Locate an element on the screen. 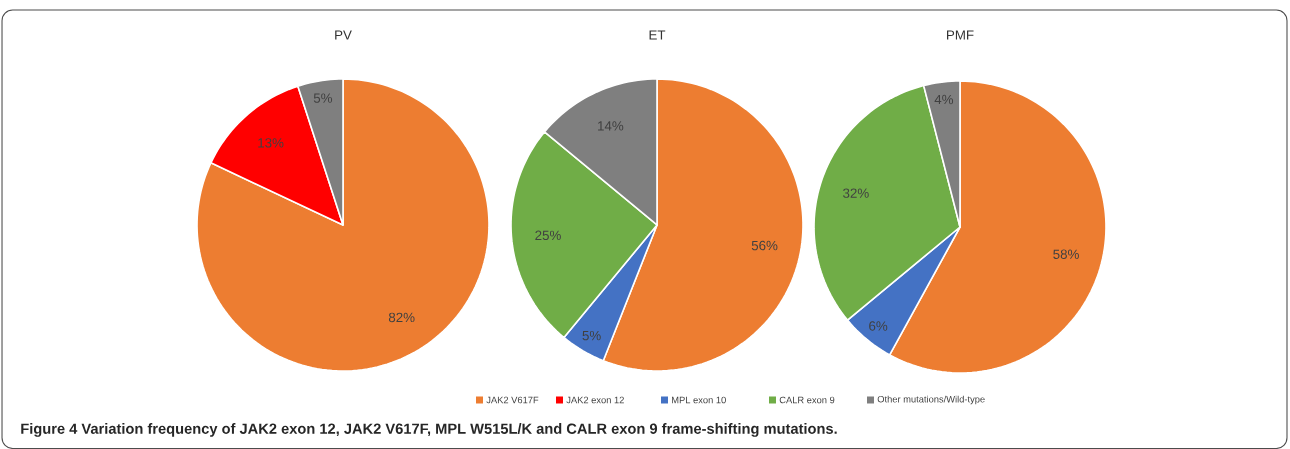  legend-label: JAK2 exon 12 is located at coordinates (595, 400).